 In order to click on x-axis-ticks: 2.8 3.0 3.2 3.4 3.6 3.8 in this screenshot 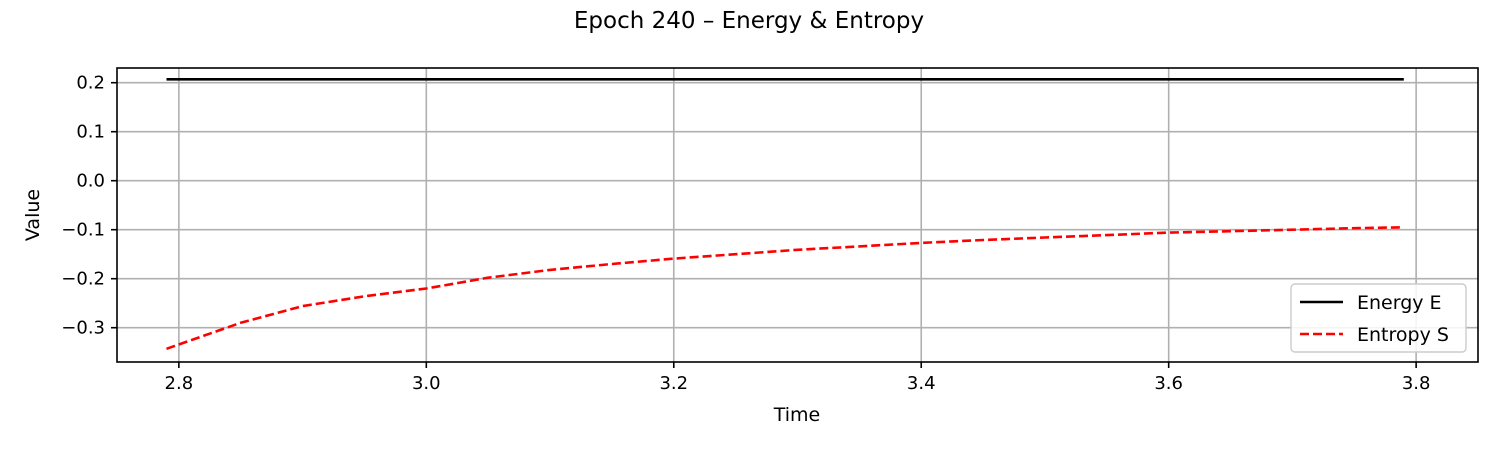, I will do `click(798, 378)`.